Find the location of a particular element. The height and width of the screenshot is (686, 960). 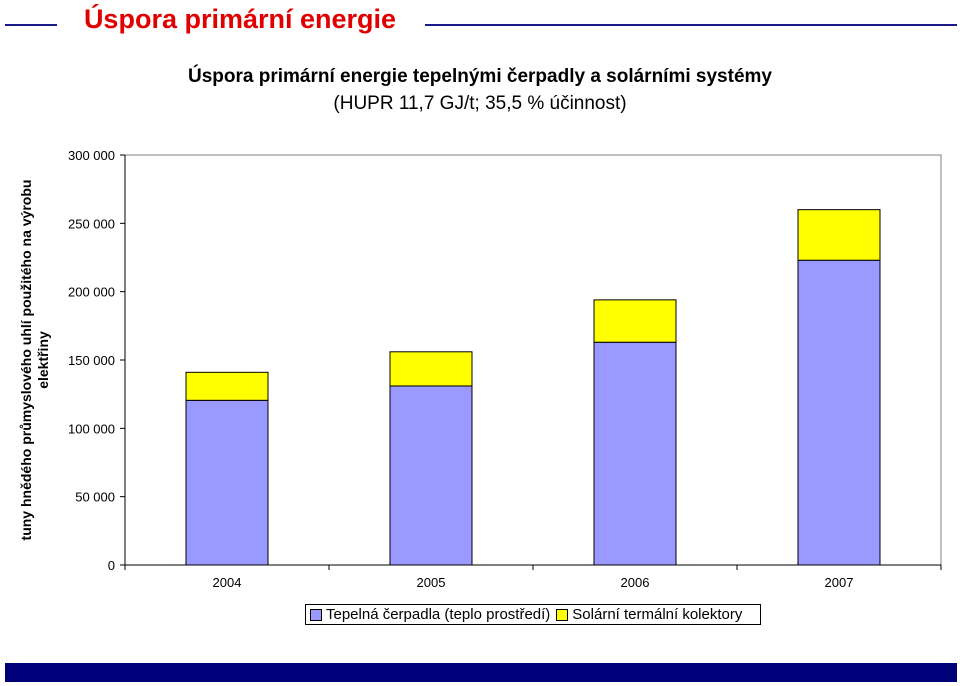

bar-solar-2007 is located at coordinates (839, 235).